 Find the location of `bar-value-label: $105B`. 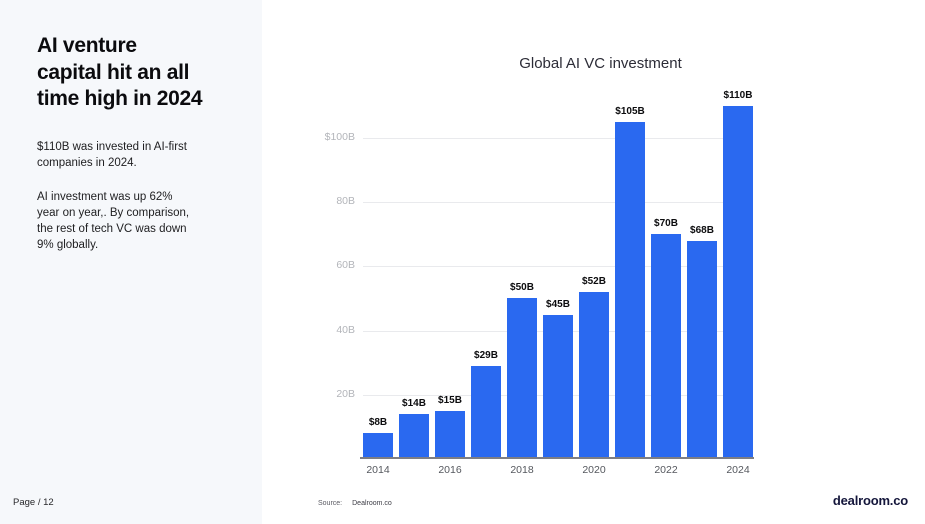

bar-value-label: $105B is located at coordinates (630, 111).